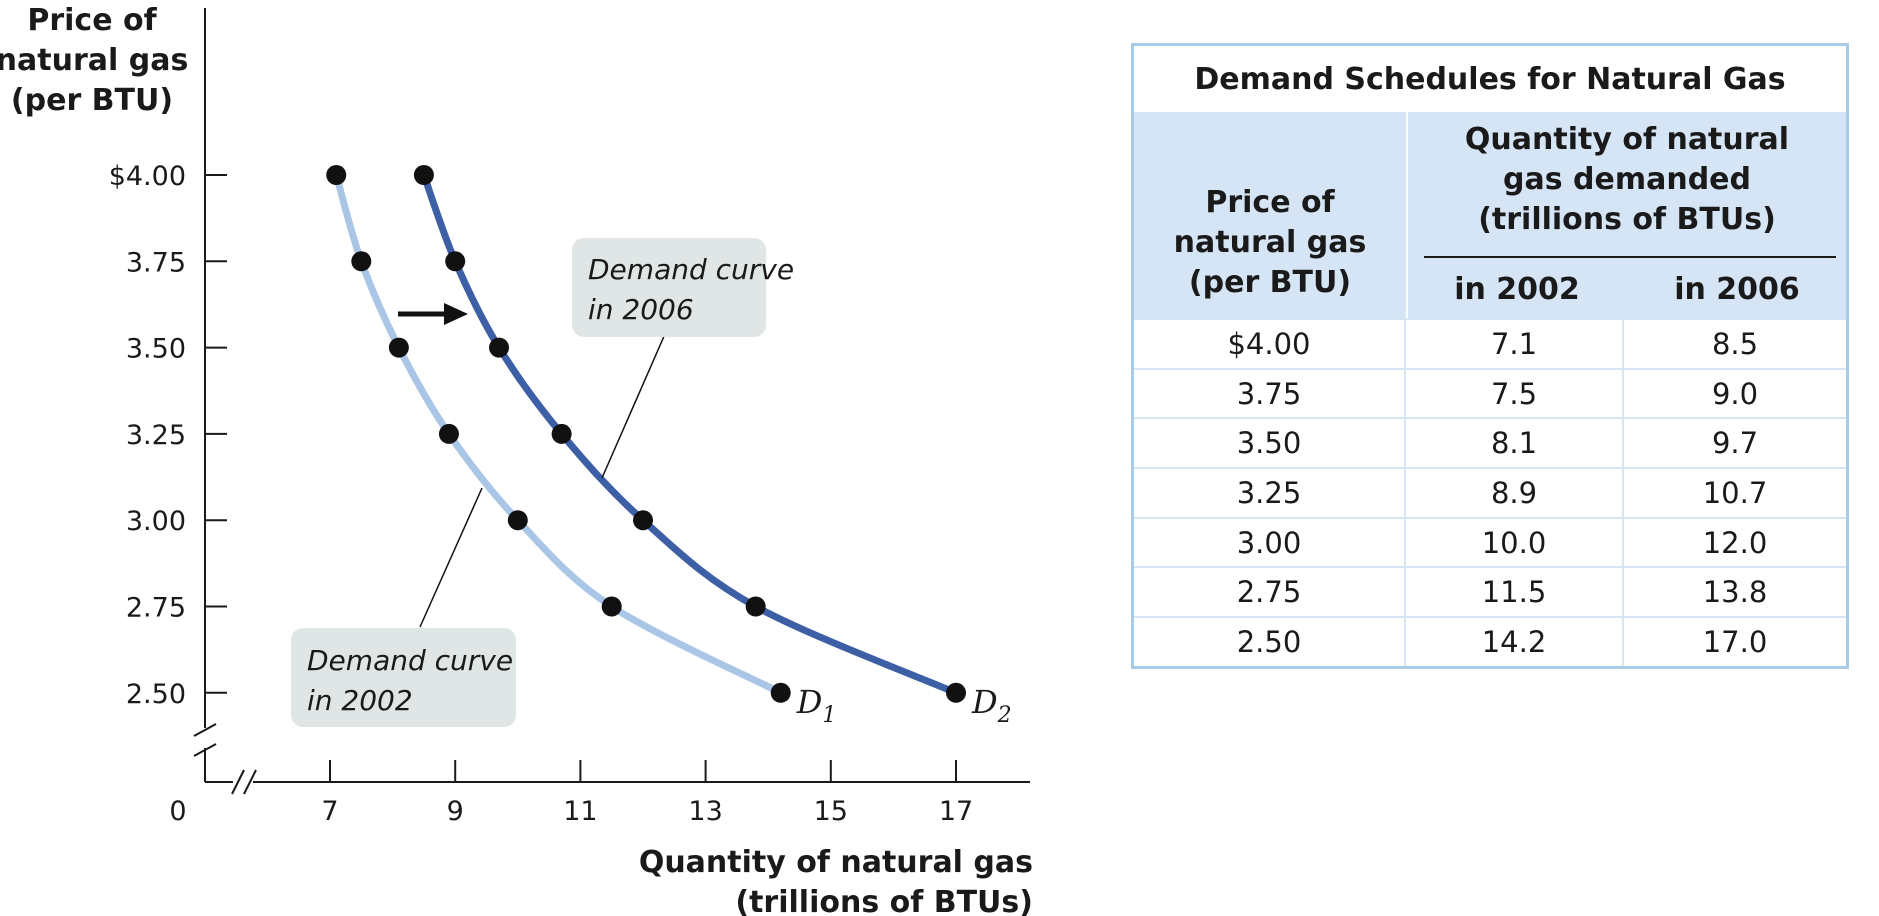 The height and width of the screenshot is (916, 1879). What do you see at coordinates (1270, 642) in the screenshot?
I see `price-cell: 2.50` at bounding box center [1270, 642].